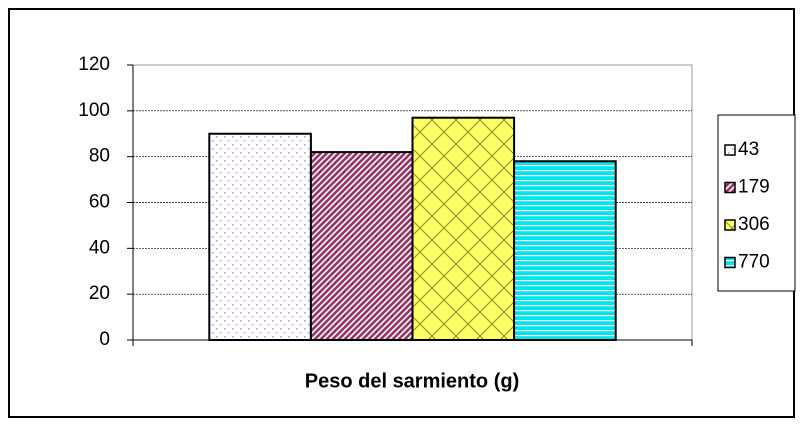  I want to click on y-tick-label: 60, so click(99, 202).